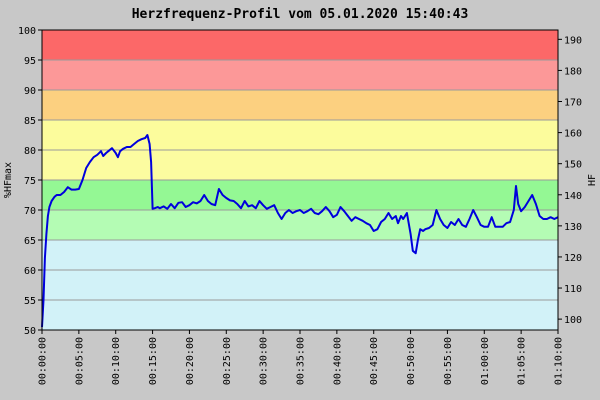 This screenshot has height=400, width=600. What do you see at coordinates (448, 361) in the screenshot?
I see `x-tick-label-55: 00:55:00` at bounding box center [448, 361].